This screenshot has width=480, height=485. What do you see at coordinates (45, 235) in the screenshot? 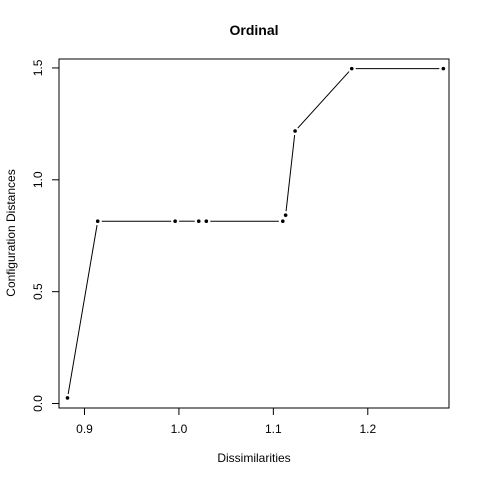
I see `y-axis: 0.0 0.5 1.0 1.5` at bounding box center [45, 235].